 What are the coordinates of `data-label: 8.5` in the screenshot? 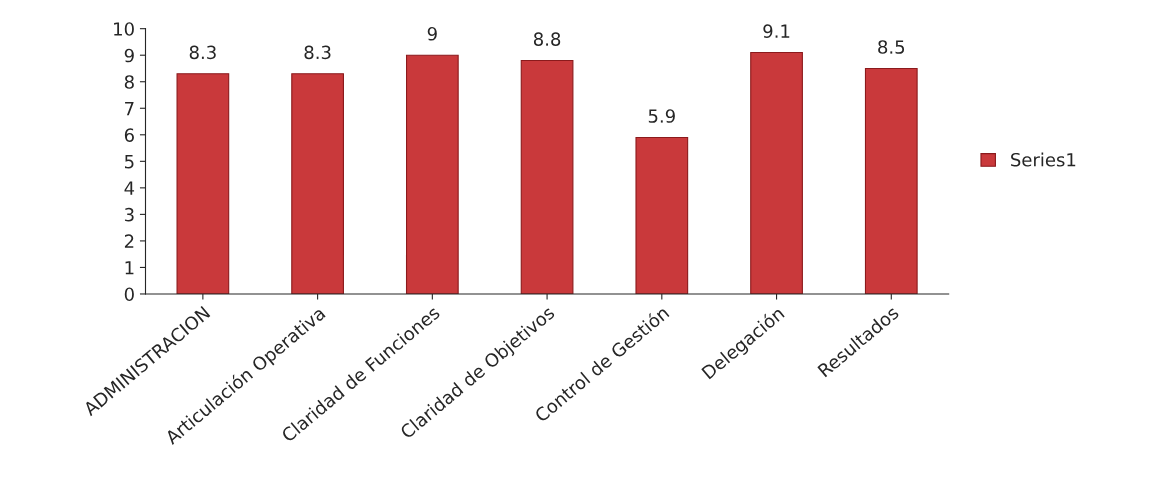 It's located at (891, 47).